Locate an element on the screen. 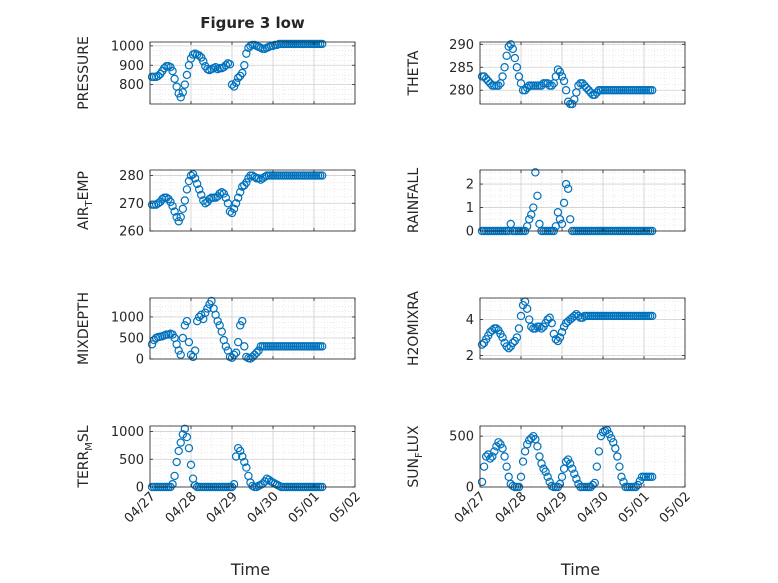 The image size is (778, 583). panel-pressure: 800 900 1000 PRESSURE is located at coordinates (216, 73).